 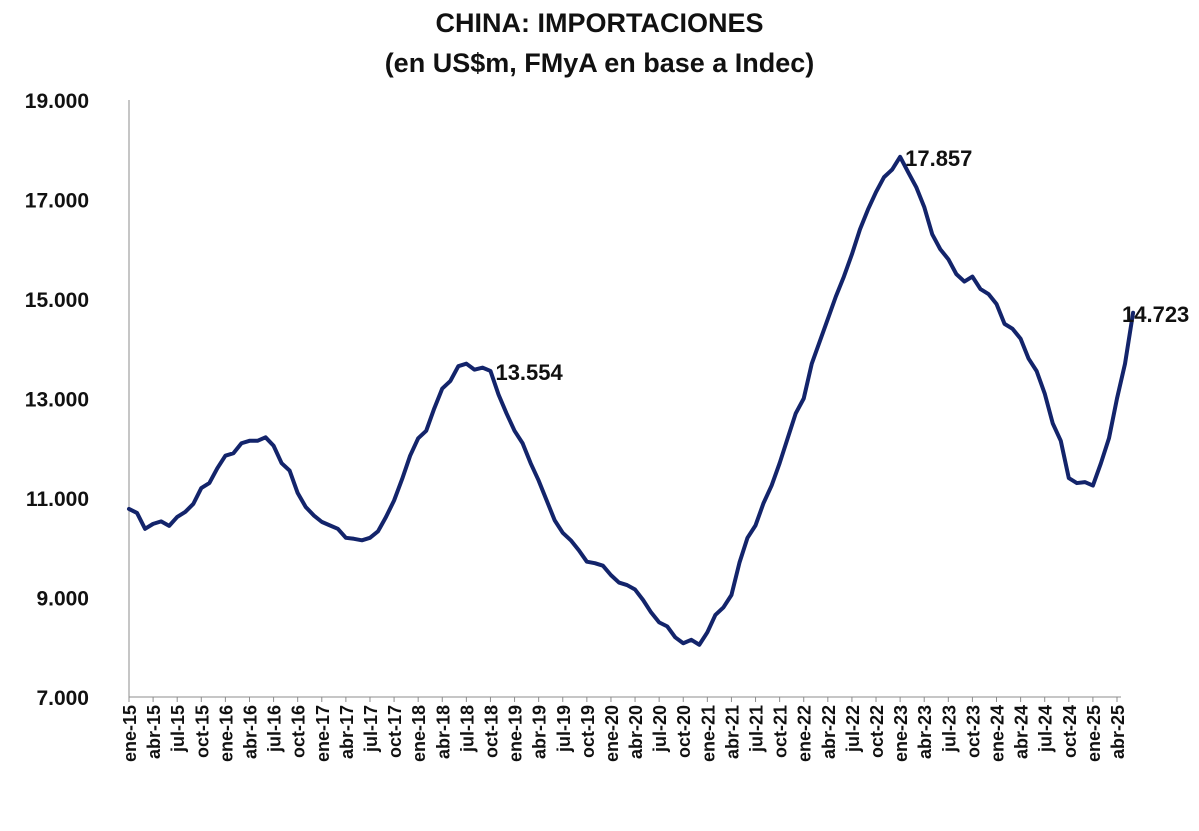 I want to click on x-tick-label: oct-16, so click(x=299, y=731).